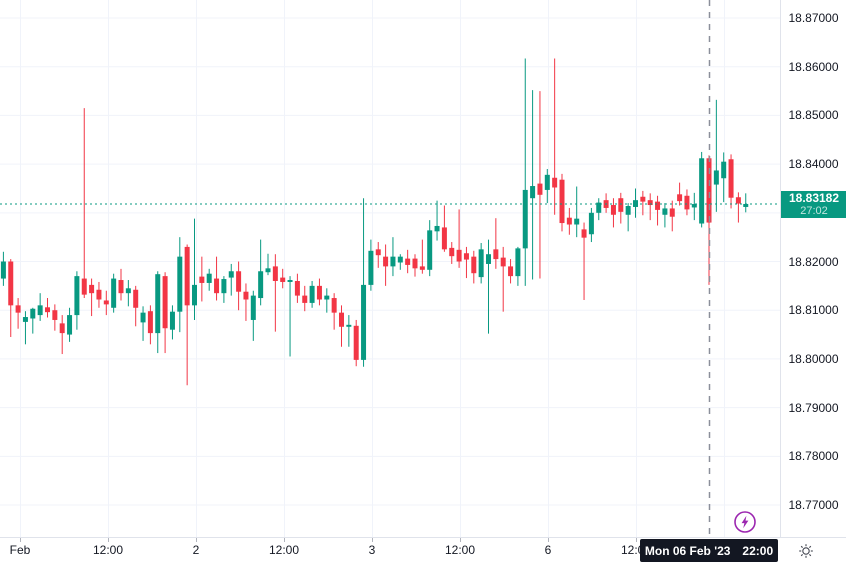 The image size is (846, 563). I want to click on lightning-icon, so click(745, 522).